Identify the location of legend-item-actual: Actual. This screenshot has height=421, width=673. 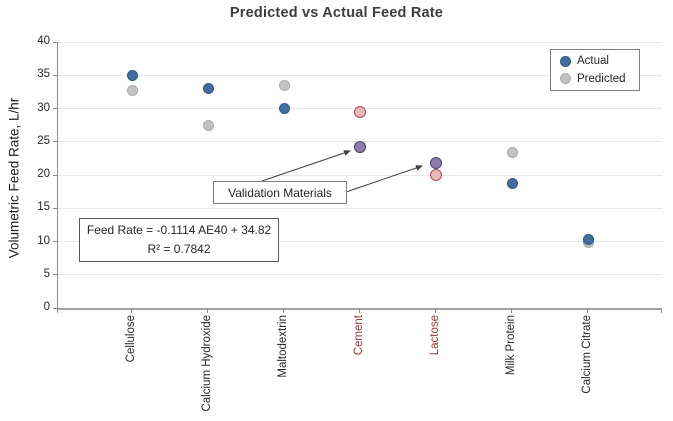
(599, 61).